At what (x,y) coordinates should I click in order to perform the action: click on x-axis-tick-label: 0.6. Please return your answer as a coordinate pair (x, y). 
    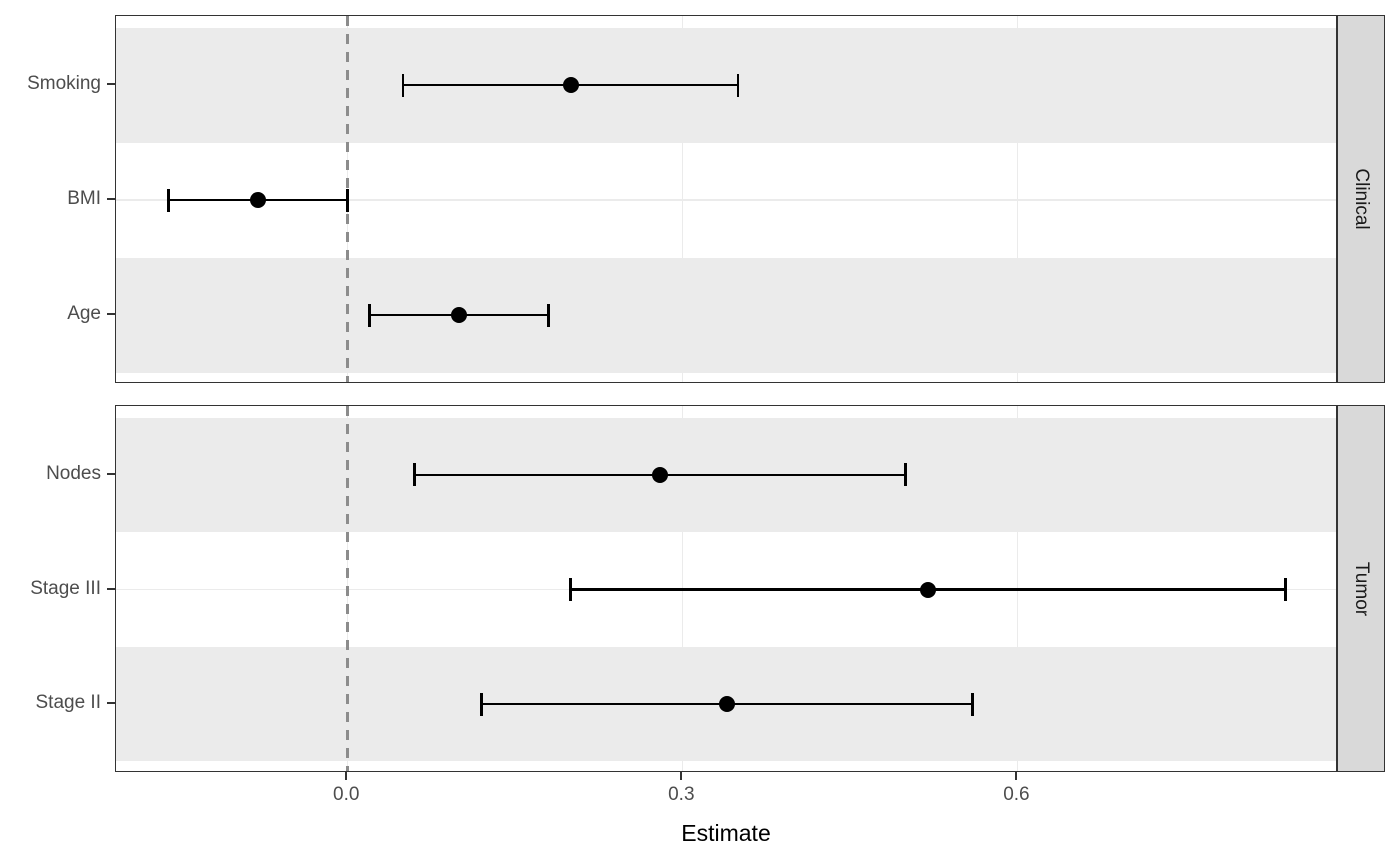
    Looking at the image, I should click on (1016, 794).